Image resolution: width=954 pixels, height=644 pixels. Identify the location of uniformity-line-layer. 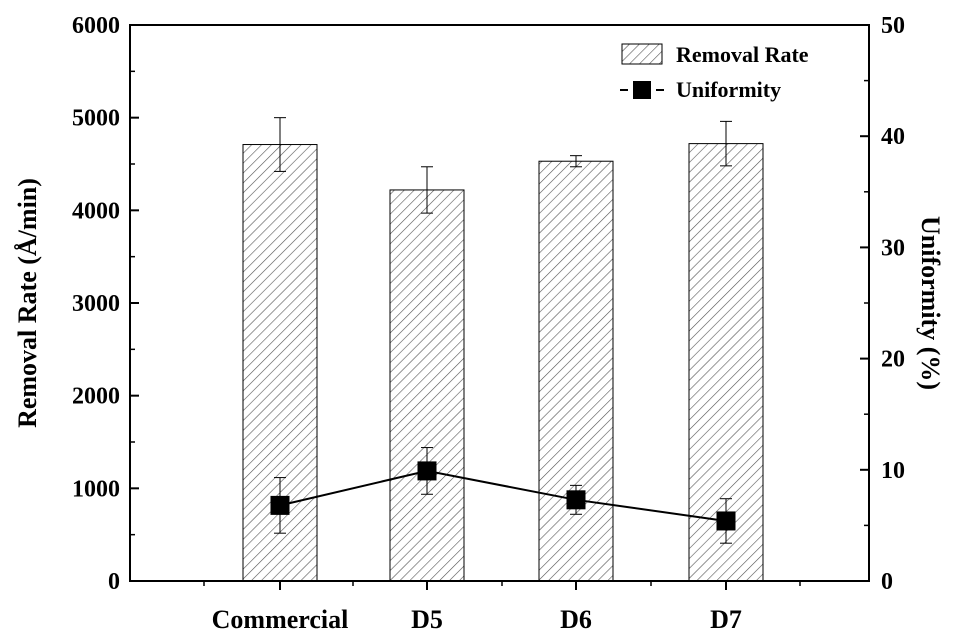
(503, 495).